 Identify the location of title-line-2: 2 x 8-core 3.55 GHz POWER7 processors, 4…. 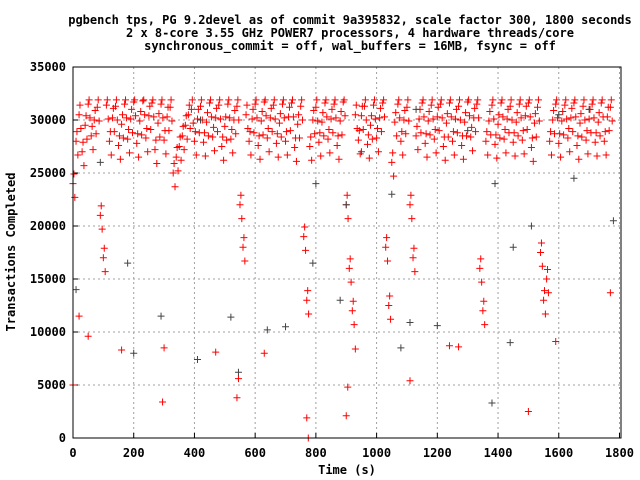
(350, 33).